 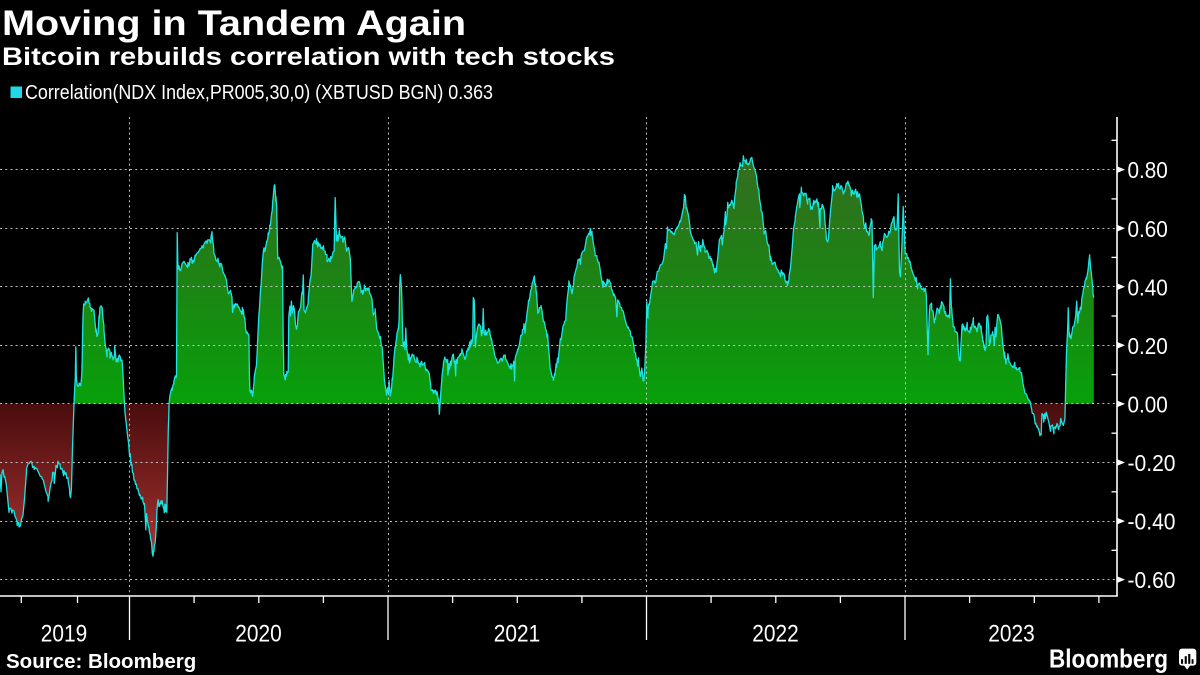 What do you see at coordinates (1148, 287) in the screenshot?
I see `svg-text: 0.40` at bounding box center [1148, 287].